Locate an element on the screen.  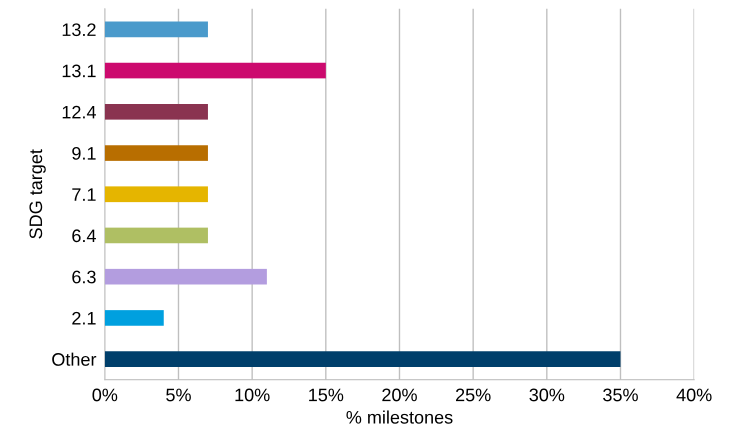
x-axis-title: % milestones is located at coordinates (399, 417).